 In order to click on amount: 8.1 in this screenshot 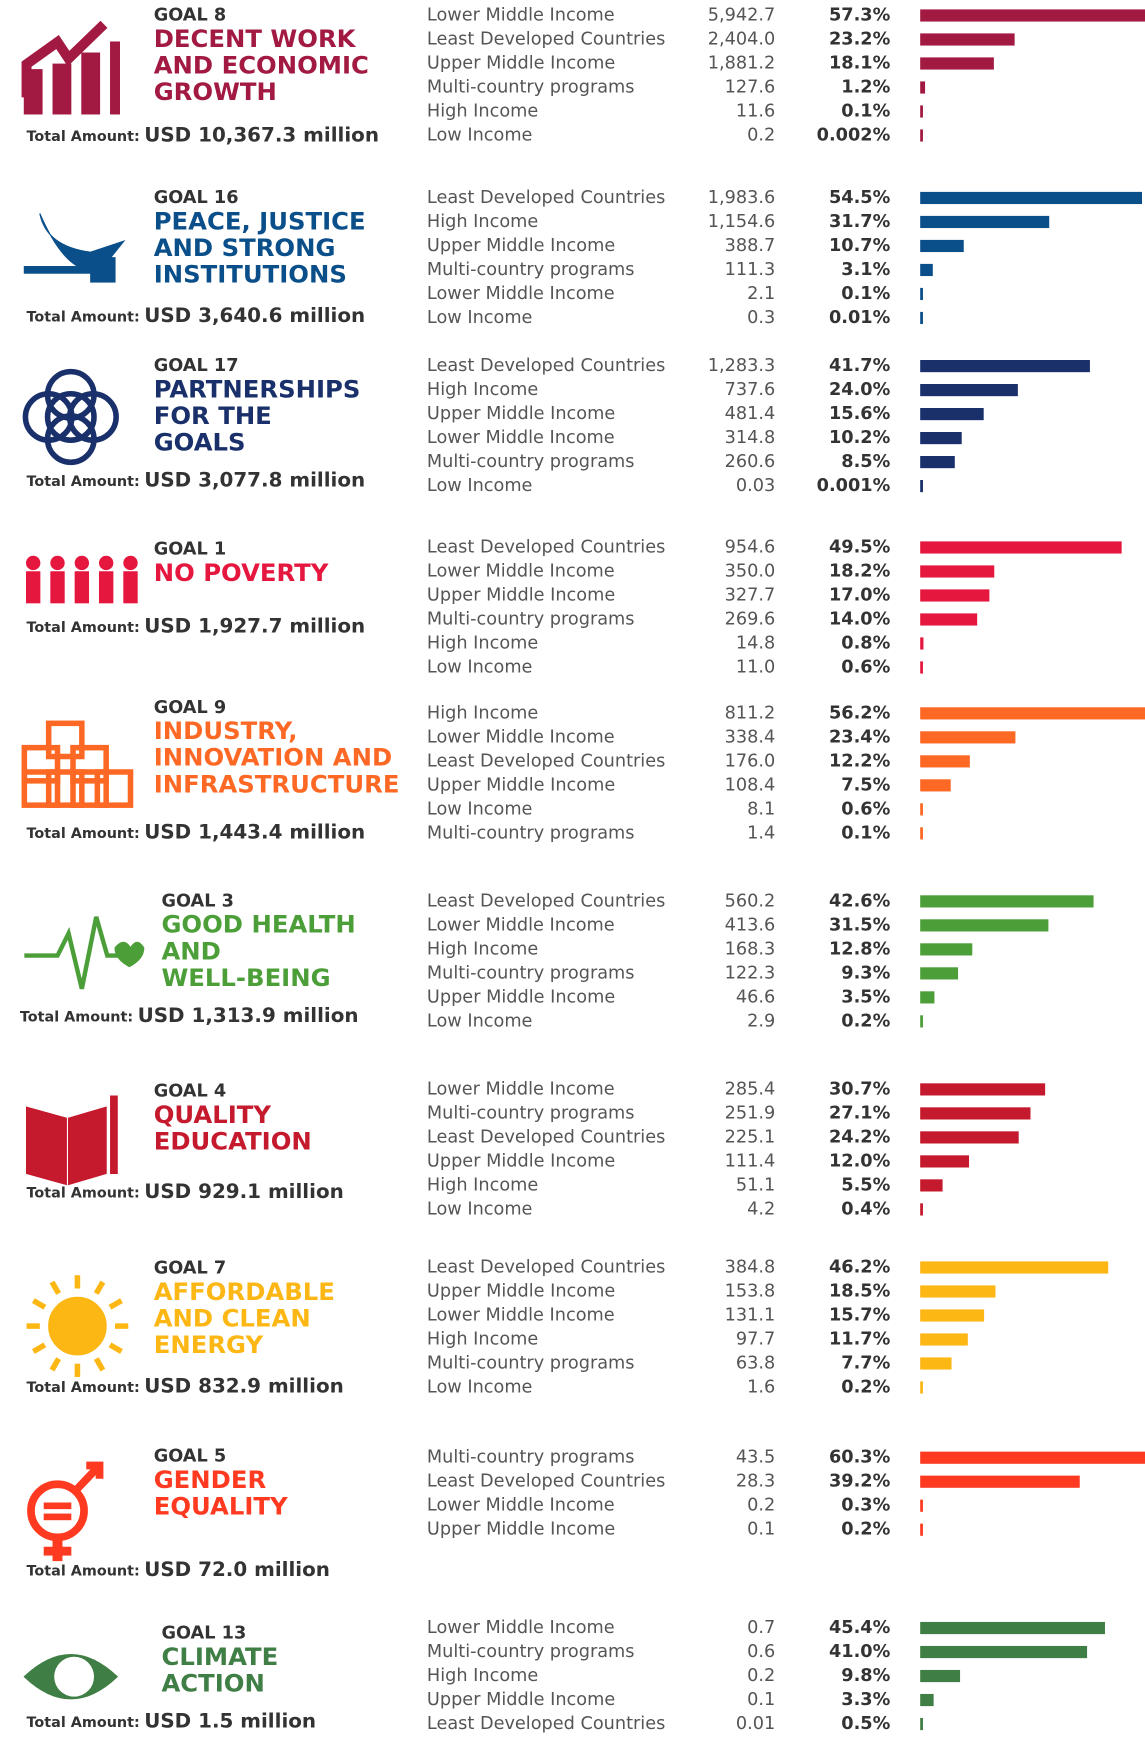, I will do `click(761, 809)`.